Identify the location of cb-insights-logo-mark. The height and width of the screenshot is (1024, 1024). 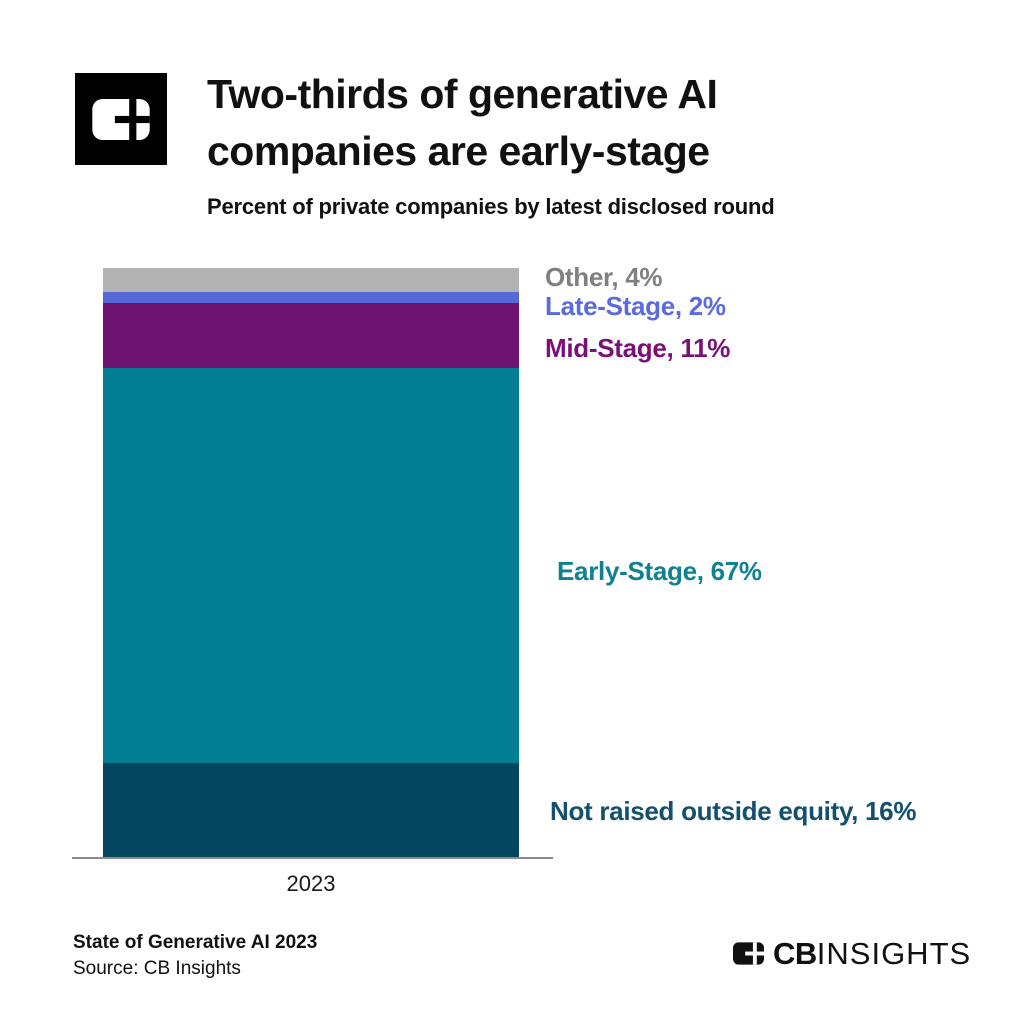
(121, 119).